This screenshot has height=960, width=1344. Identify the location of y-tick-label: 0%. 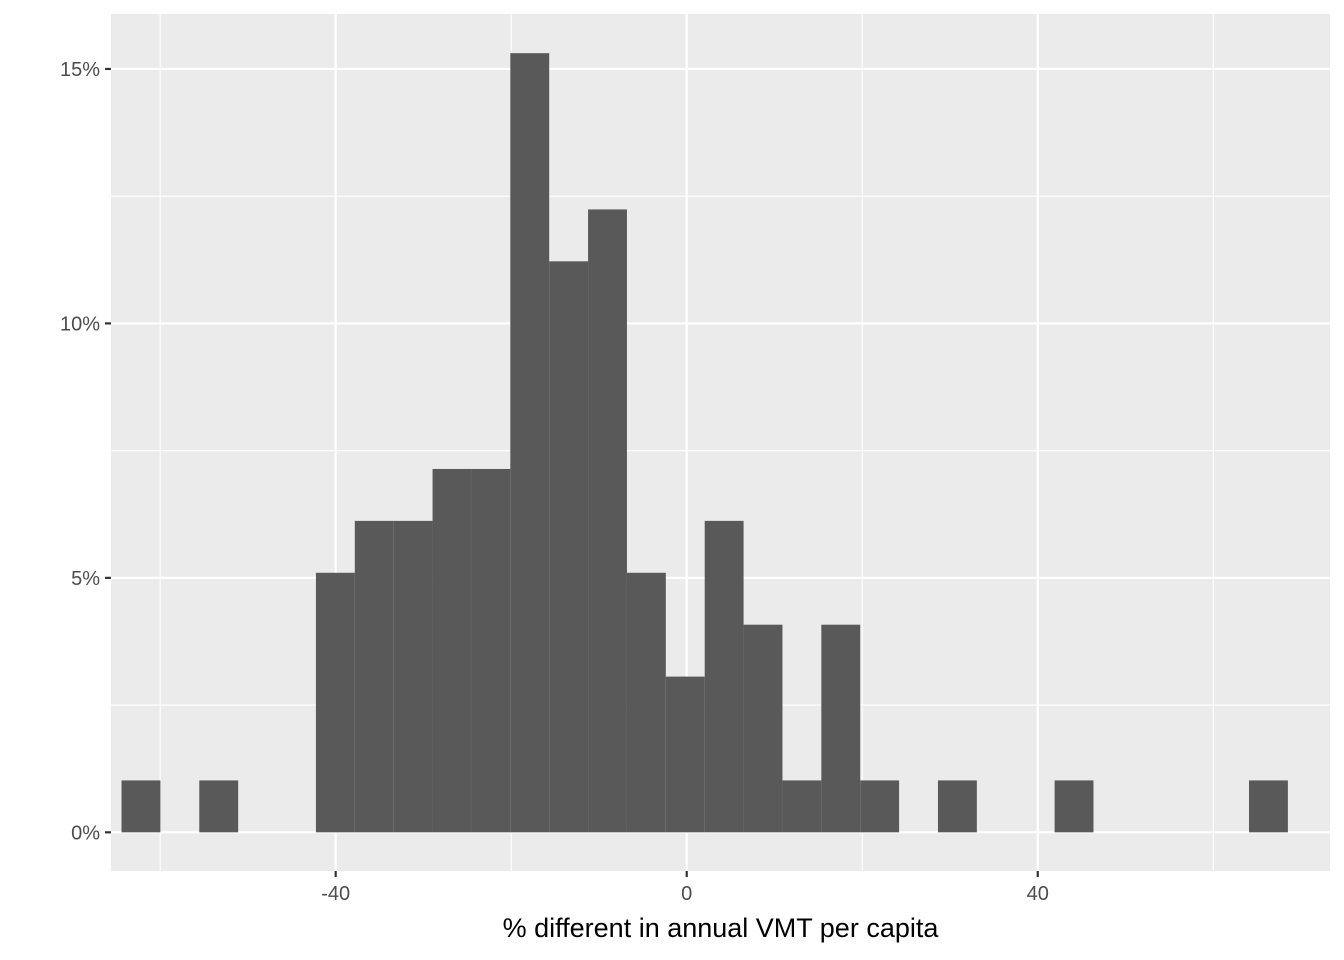
(85, 833).